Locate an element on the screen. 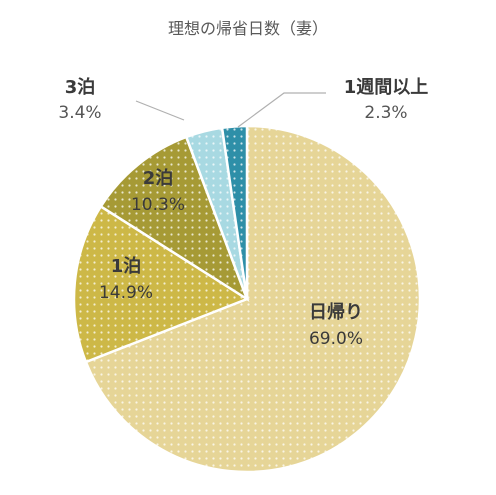 This screenshot has height=495, width=496. slice-label-3: 2泊 is located at coordinates (158, 178).